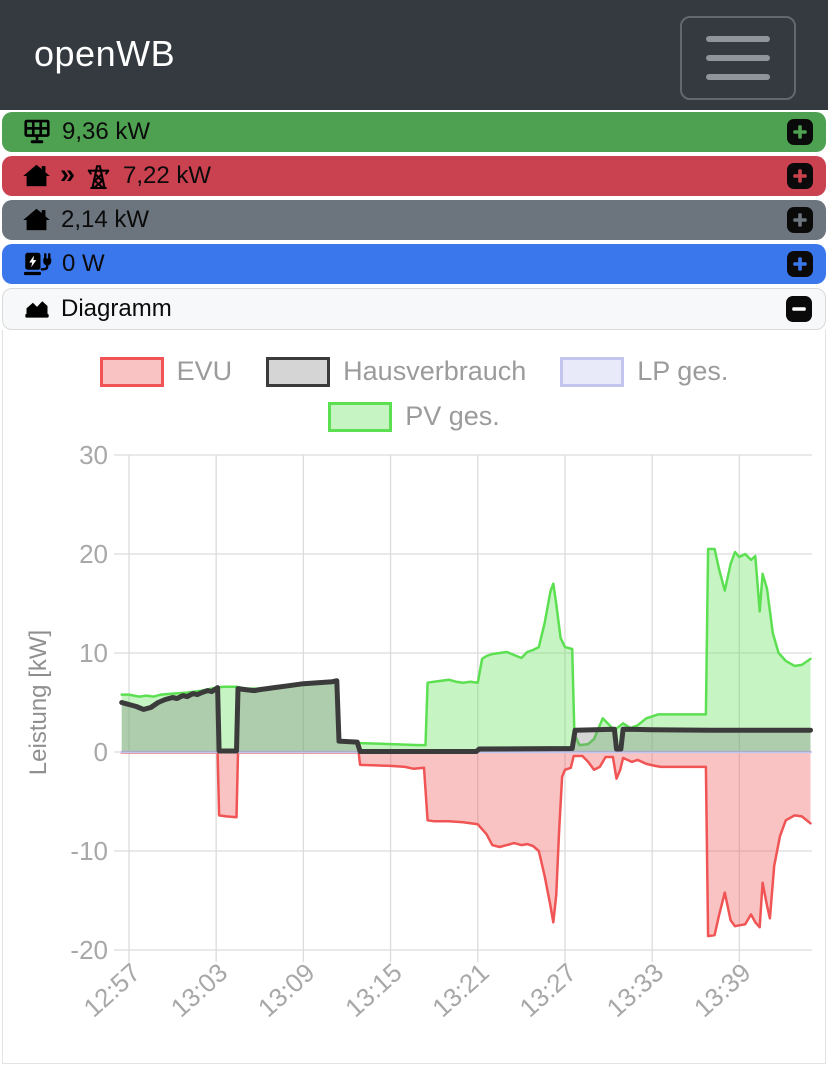 The height and width of the screenshot is (1069, 828). I want to click on diagram-title: Diagramm, so click(116, 308).